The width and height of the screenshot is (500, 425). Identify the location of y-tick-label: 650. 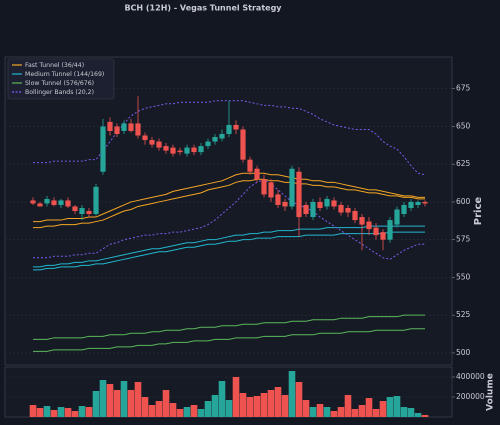
(463, 125).